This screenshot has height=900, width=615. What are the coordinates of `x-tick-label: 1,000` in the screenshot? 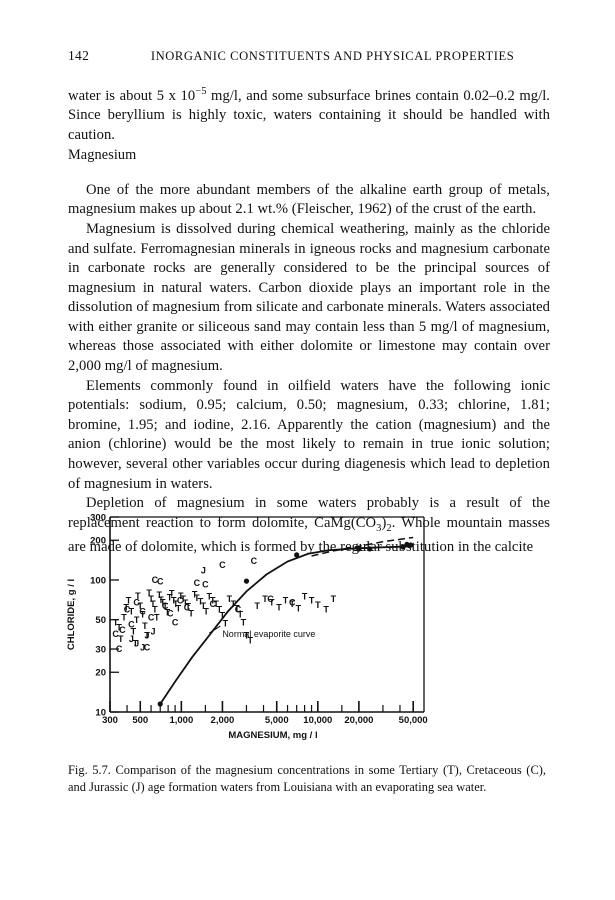 It's located at (181, 720).